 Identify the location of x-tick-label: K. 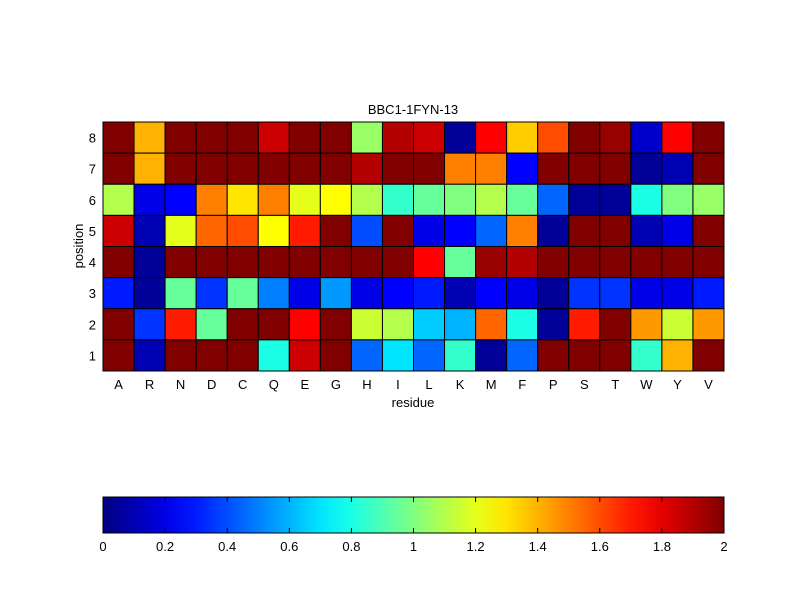
(460, 384).